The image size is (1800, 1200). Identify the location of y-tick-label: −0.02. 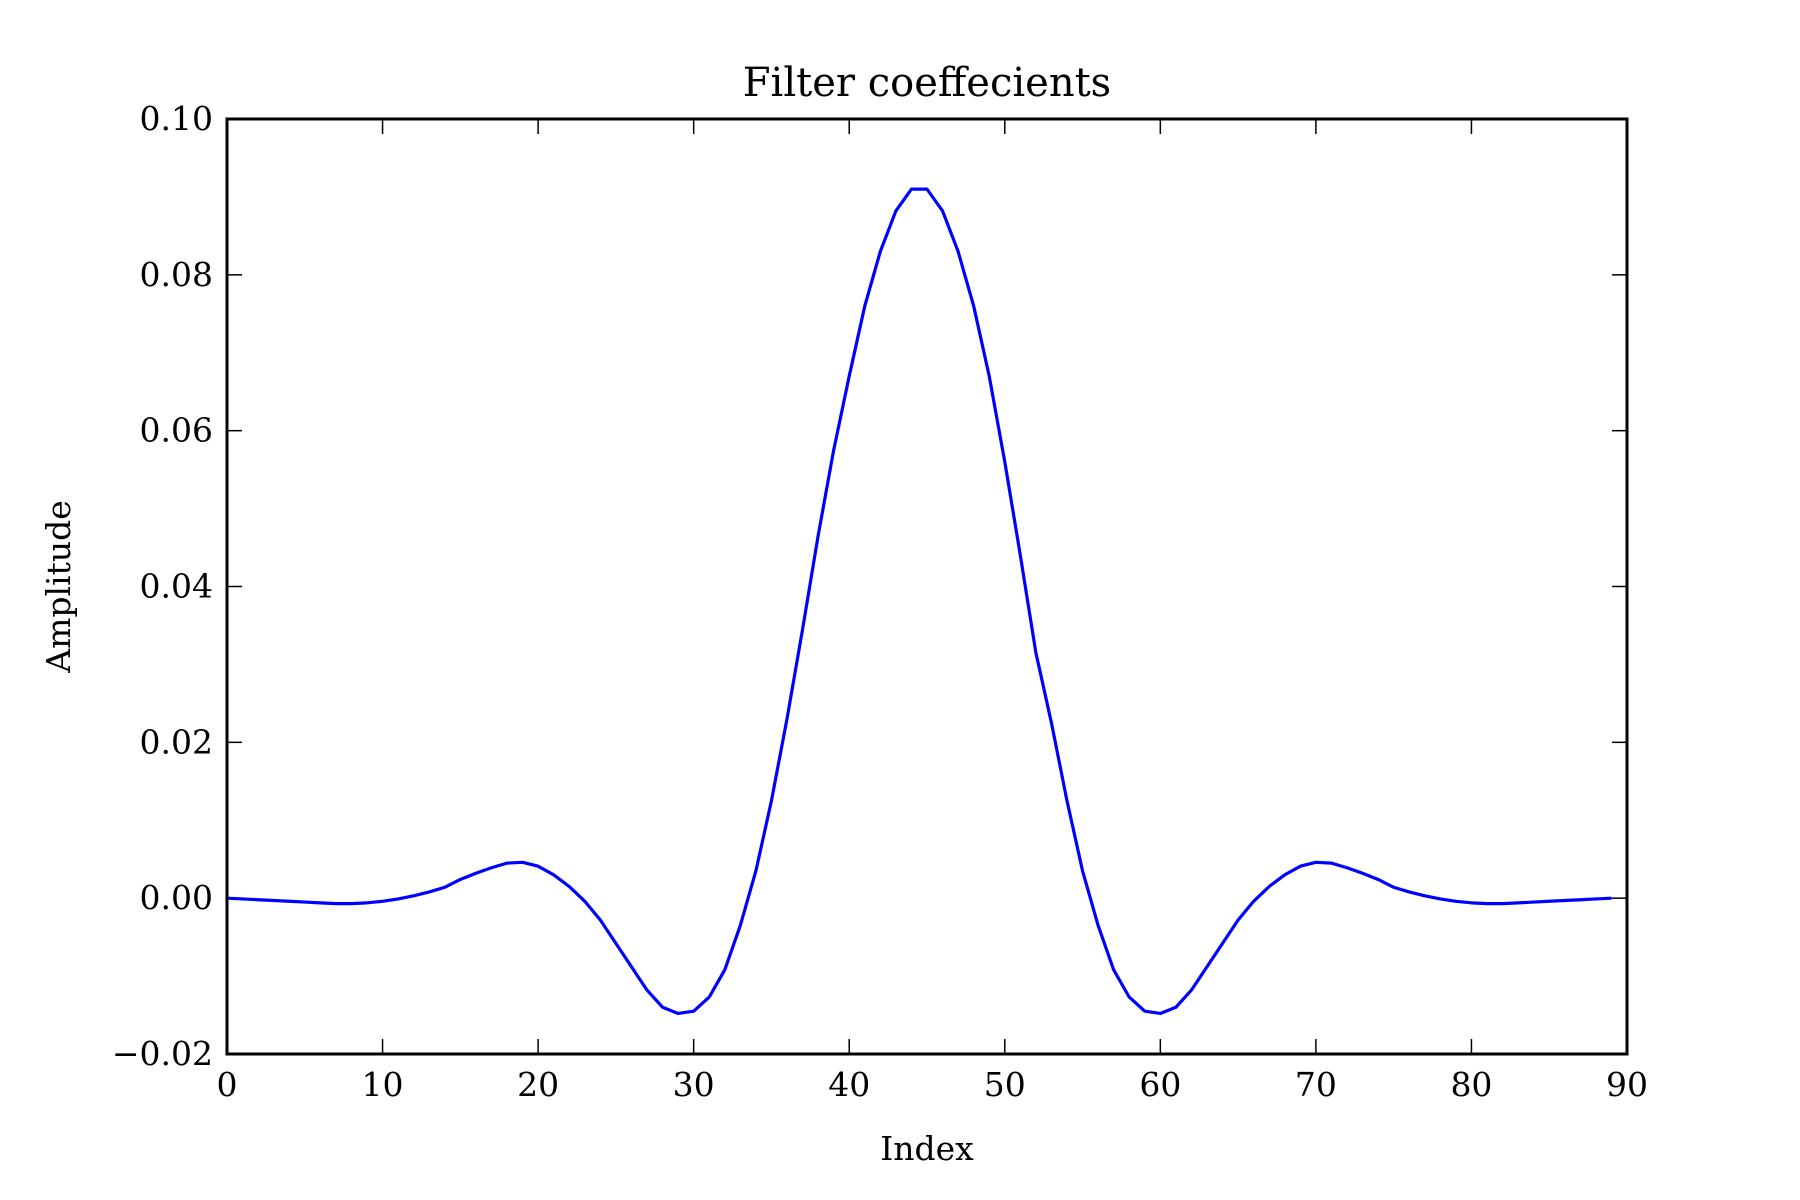
(162, 1053).